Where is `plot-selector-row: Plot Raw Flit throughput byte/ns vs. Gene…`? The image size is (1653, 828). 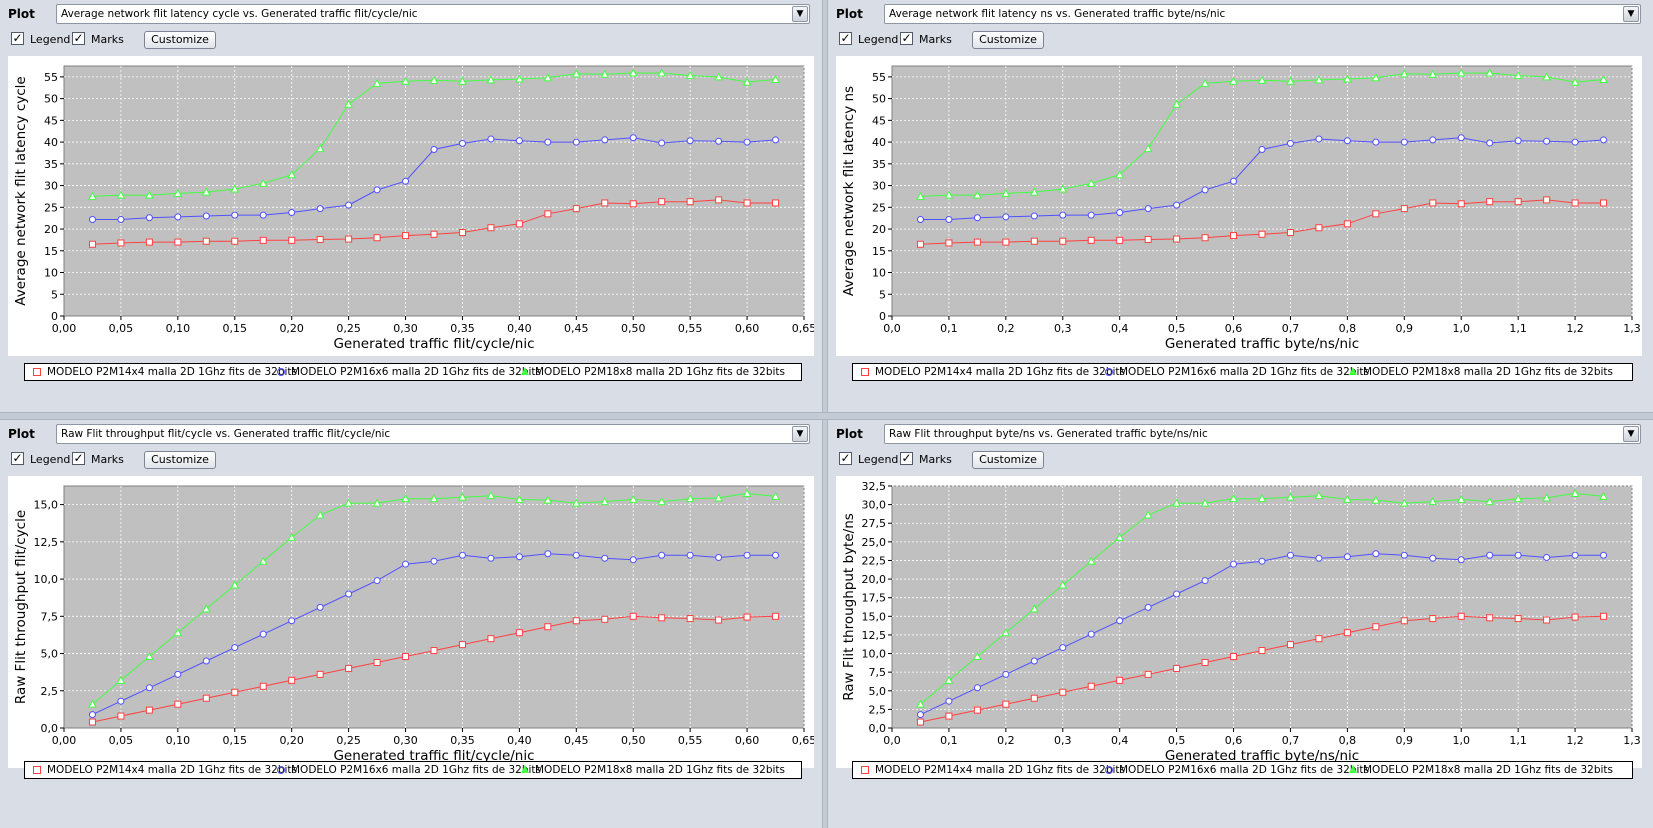
plot-selector-row: Plot Raw Flit throughput byte/ns vs. Gene… is located at coordinates (1240, 434).